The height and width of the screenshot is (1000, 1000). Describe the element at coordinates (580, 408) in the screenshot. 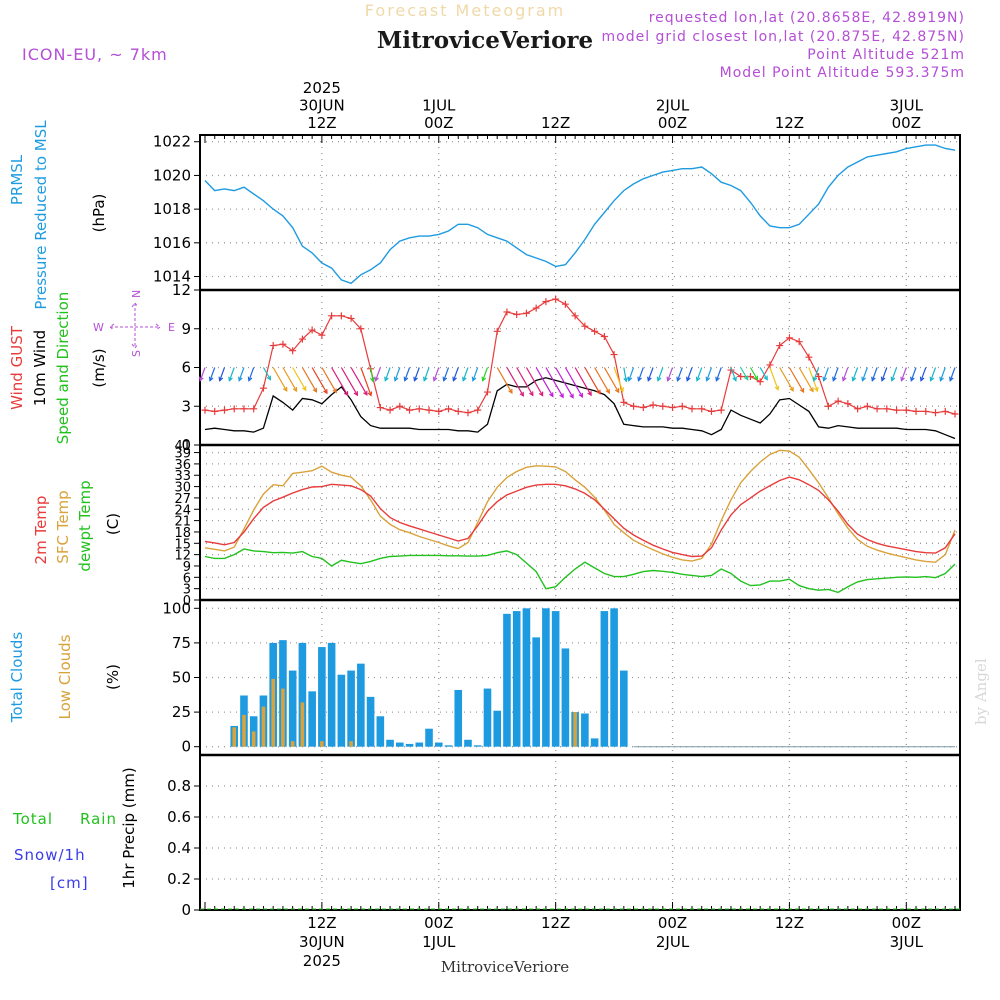

I see `wind-speed-line` at that location.